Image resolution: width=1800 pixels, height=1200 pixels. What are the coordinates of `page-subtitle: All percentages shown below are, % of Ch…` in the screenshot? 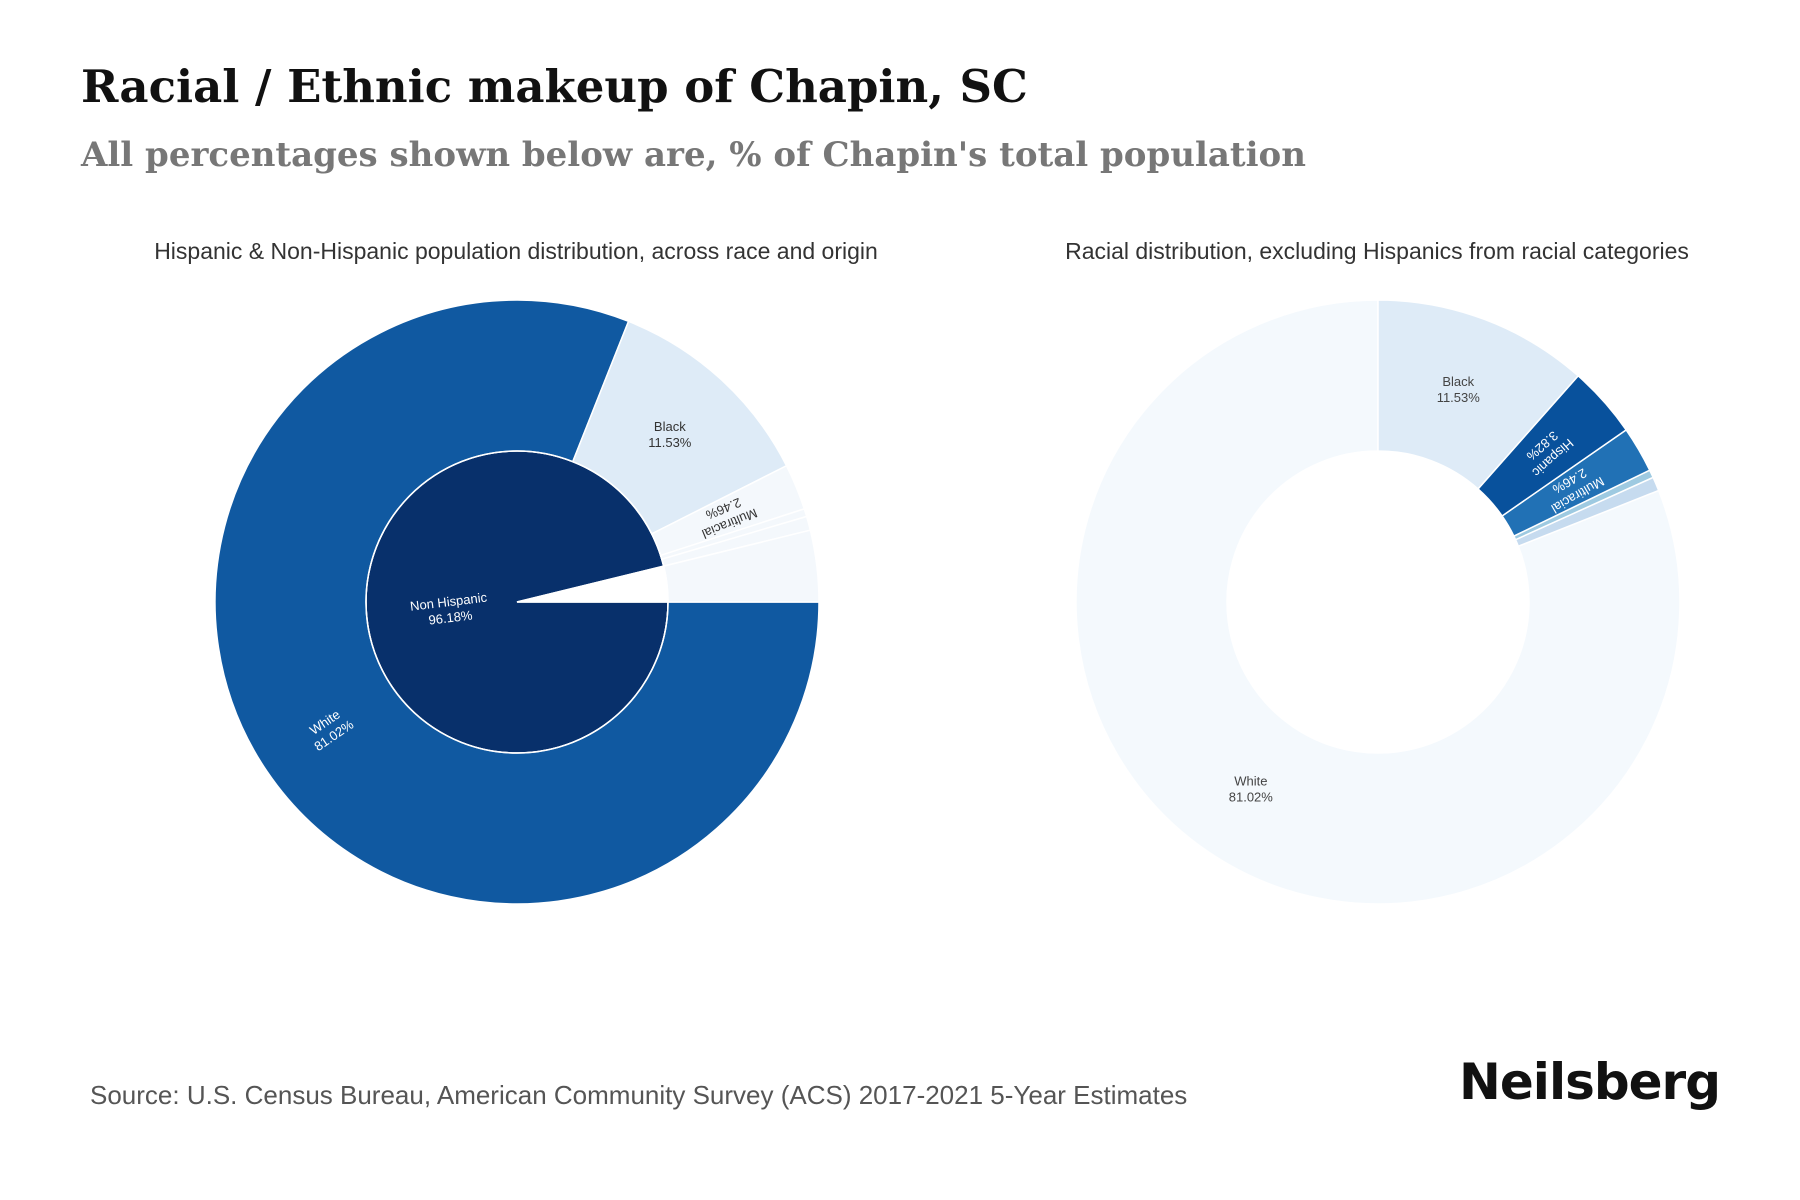 It's located at (693, 155).